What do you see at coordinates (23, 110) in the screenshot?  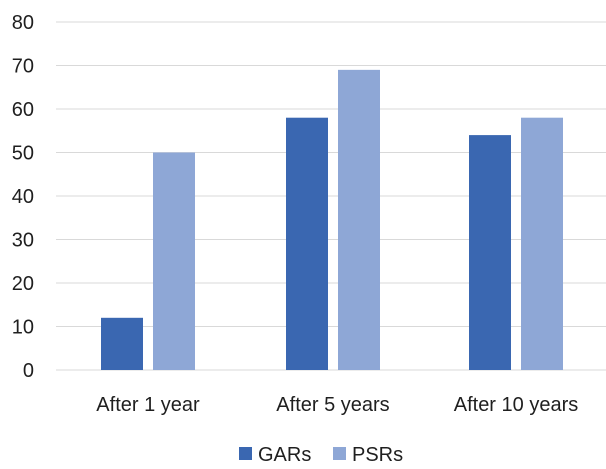 I see `y-tick-label: 60` at bounding box center [23, 110].